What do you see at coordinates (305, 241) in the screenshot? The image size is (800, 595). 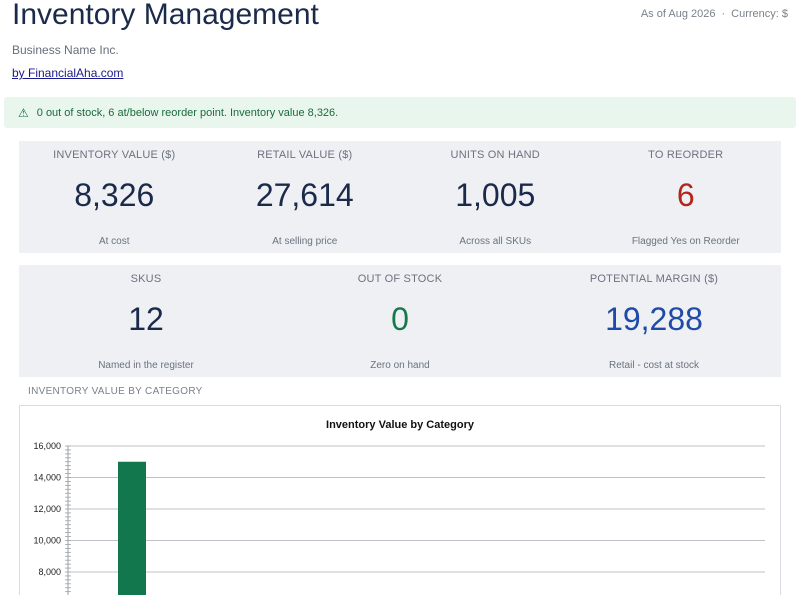 I see `kpi-note: At selling price` at bounding box center [305, 241].